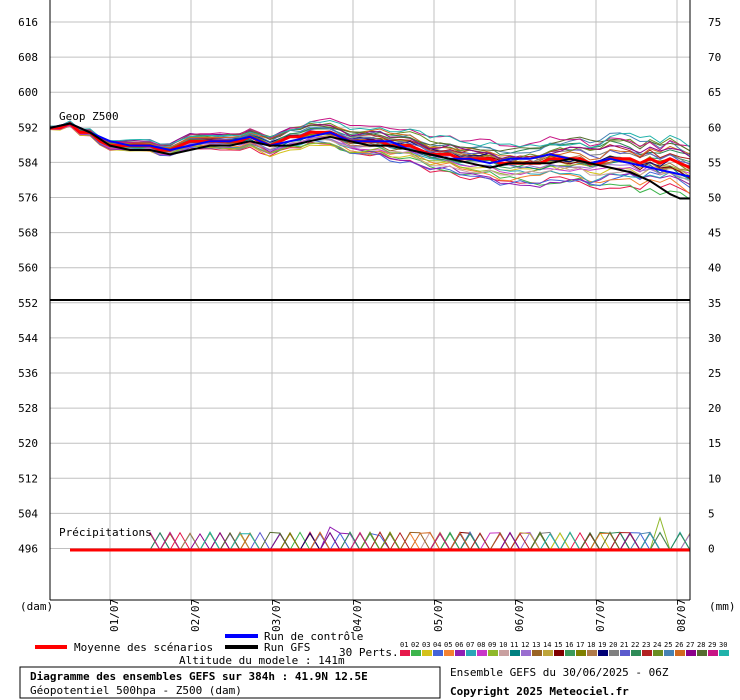  I want to click on right-tick-label: 35, so click(714, 303).